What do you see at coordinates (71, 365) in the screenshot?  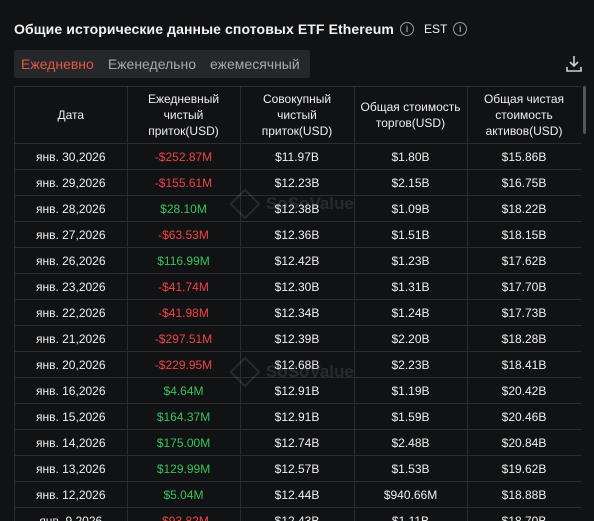 I see `cell-date: янв. 20,2026` at bounding box center [71, 365].